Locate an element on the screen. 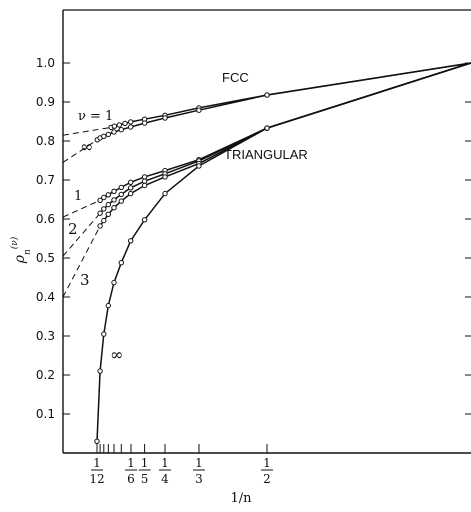  x-tick-label-6: 16 is located at coordinates (131, 471).